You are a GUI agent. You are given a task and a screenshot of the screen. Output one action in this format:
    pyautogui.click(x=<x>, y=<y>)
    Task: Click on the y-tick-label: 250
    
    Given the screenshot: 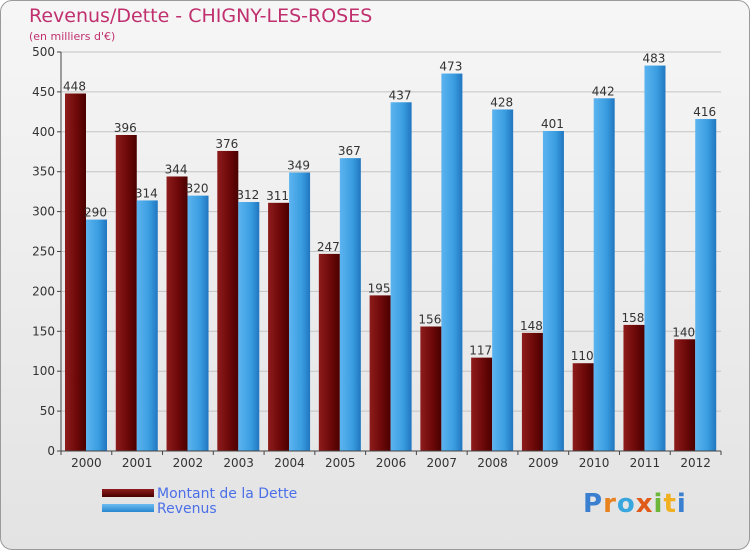 What is the action you would take?
    pyautogui.click(x=43, y=252)
    